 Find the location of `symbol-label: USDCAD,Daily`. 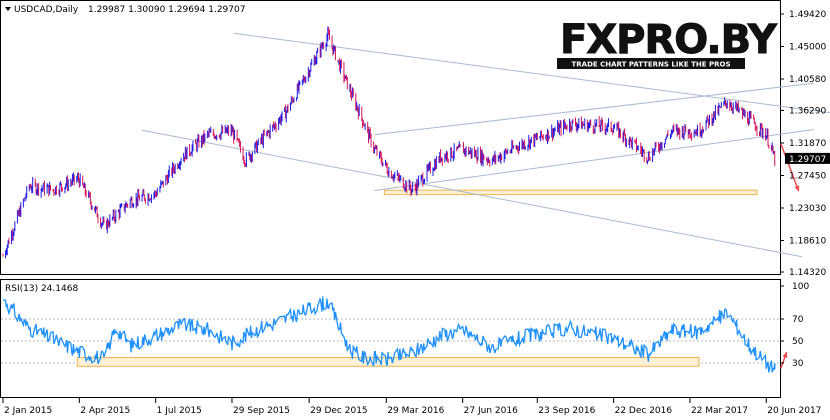

symbol-label: USDCAD,Daily is located at coordinates (46, 10).